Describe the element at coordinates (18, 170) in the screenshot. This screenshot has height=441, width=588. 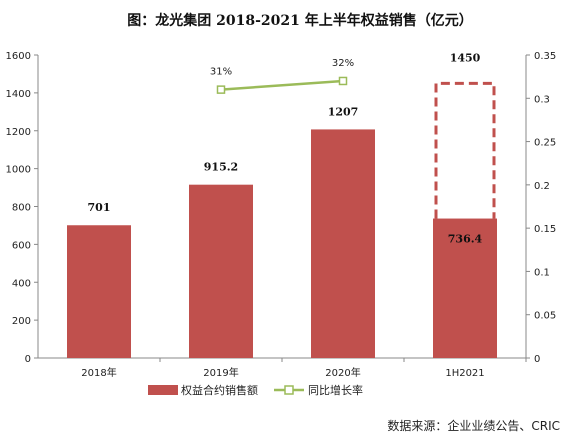
I see `y-left-tick-label: 1000` at that location.